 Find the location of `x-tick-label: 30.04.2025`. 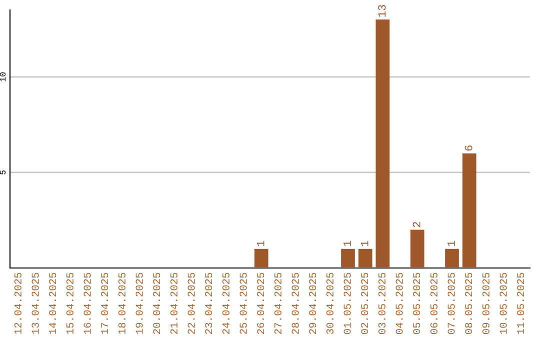

x-tick-label: 30.04.2025 is located at coordinates (330, 303).